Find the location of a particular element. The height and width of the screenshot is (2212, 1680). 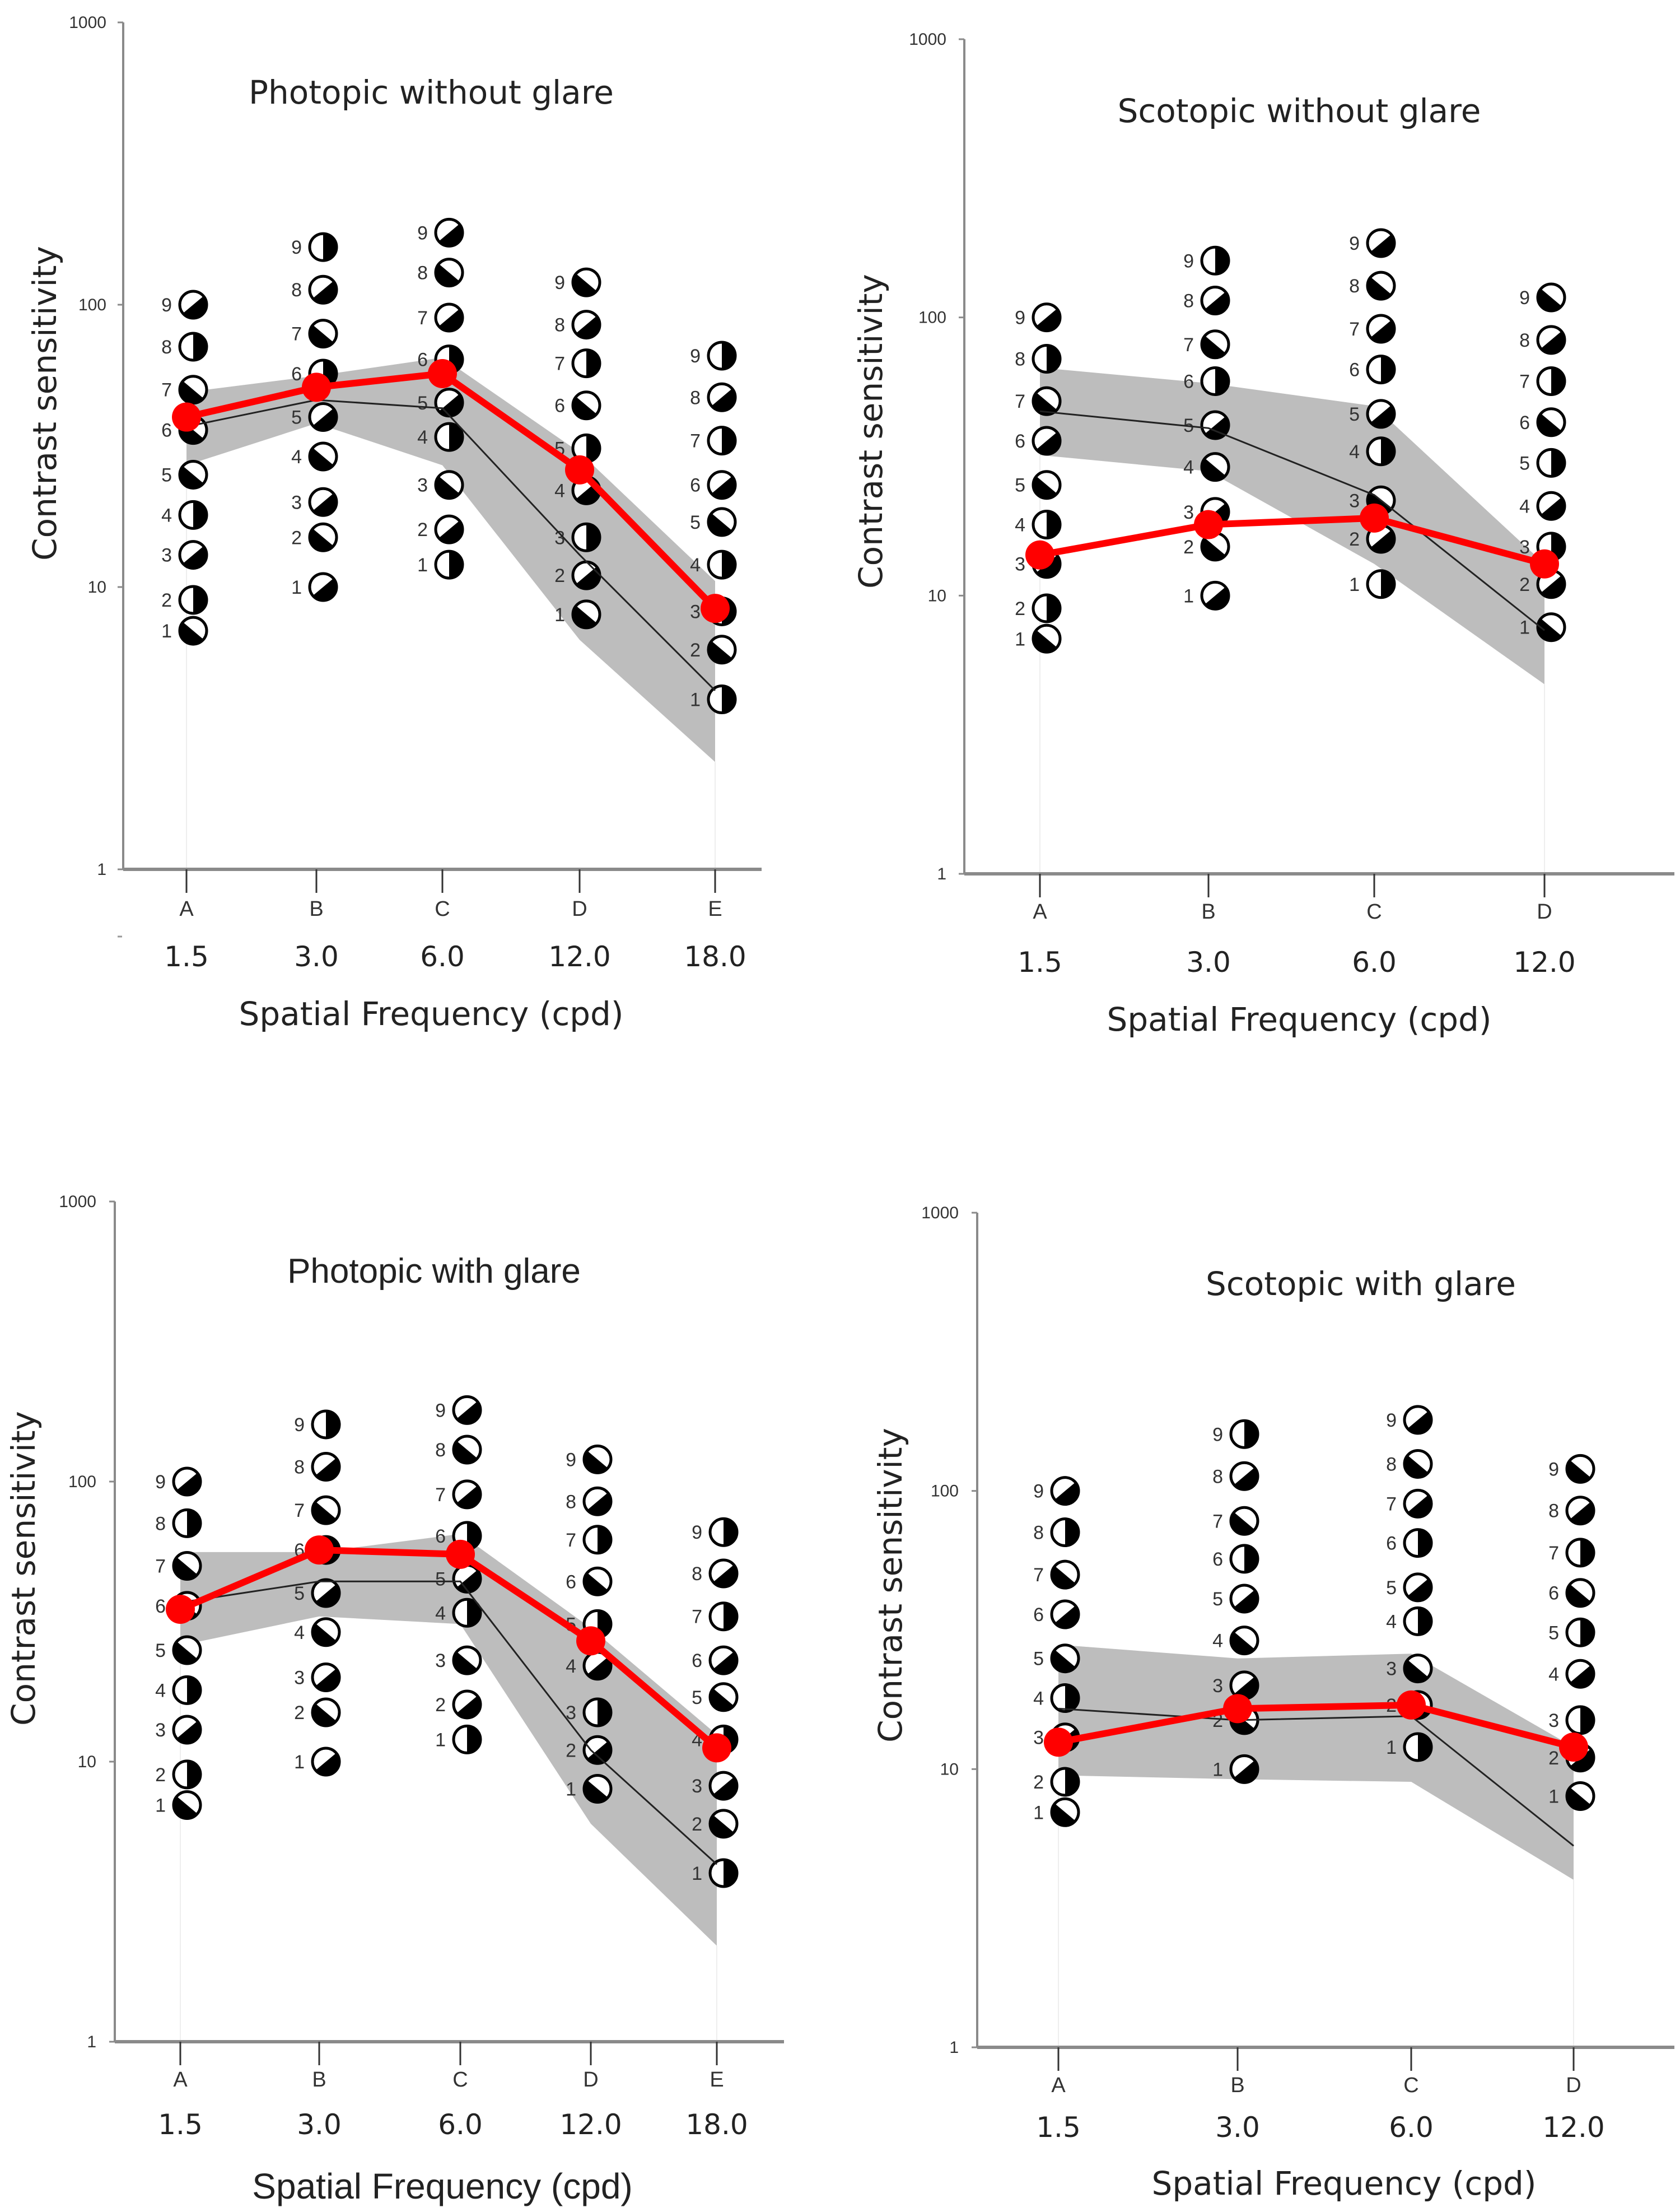

x-category-label: D is located at coordinates (580, 909).